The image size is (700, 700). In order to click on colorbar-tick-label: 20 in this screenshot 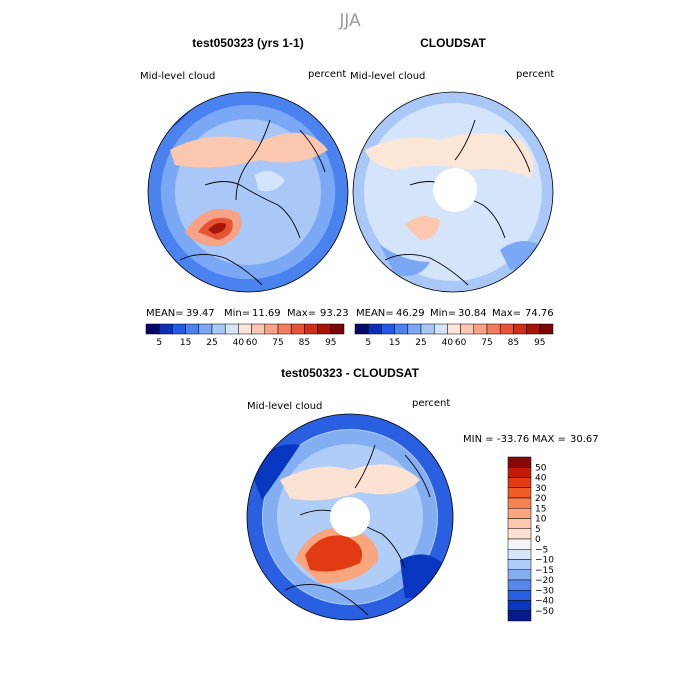, I will do `click(541, 499)`.